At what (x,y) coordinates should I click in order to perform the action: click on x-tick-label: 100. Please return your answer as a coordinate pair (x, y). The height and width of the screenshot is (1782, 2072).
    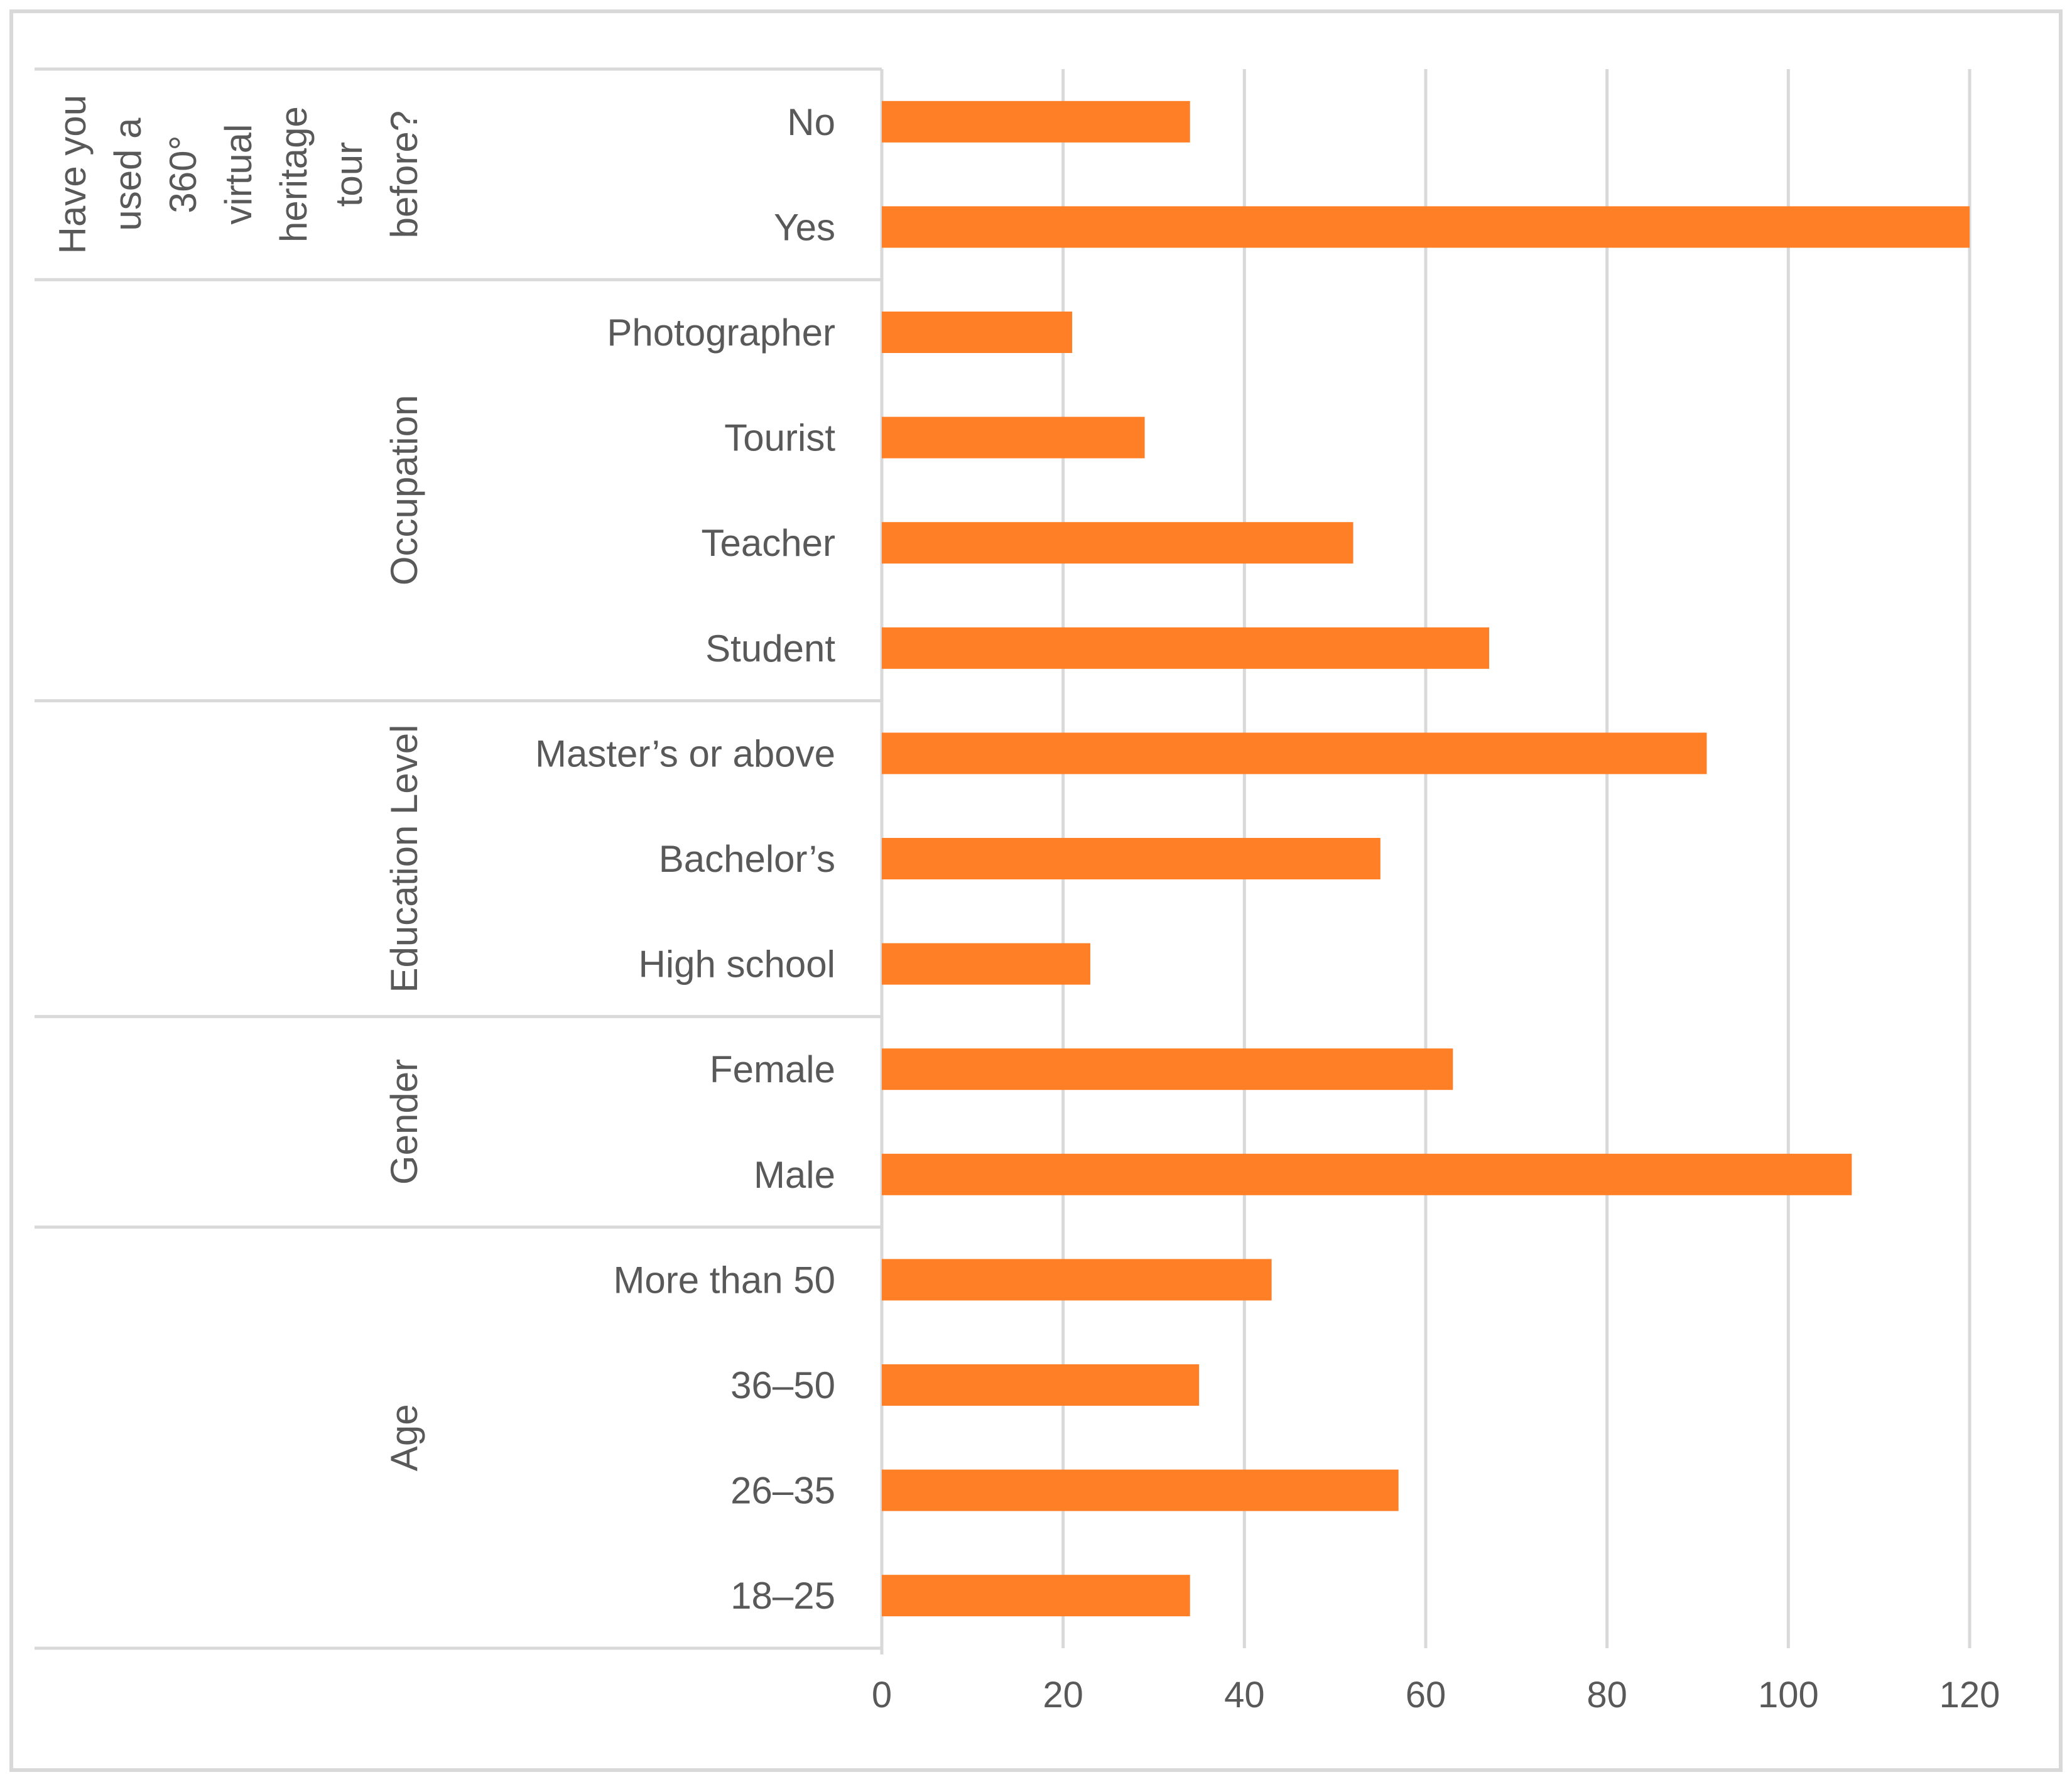
    Looking at the image, I should click on (1788, 1695).